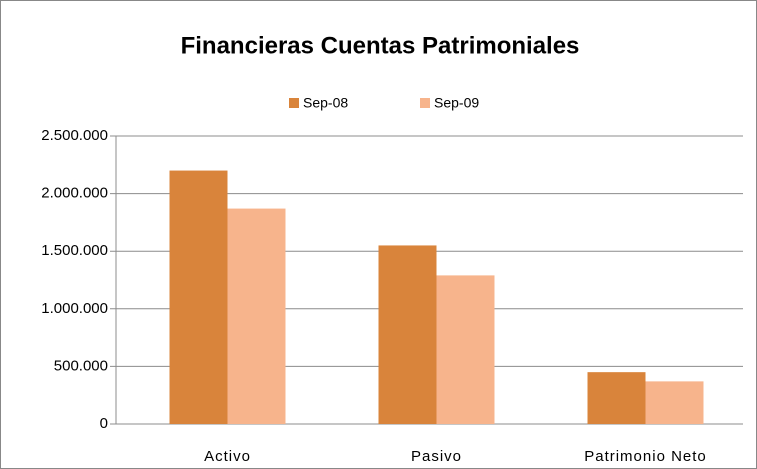 Image resolution: width=757 pixels, height=469 pixels. Describe the element at coordinates (645, 456) in the screenshot. I see `x-tick-label: Patrimonio Neto` at that location.